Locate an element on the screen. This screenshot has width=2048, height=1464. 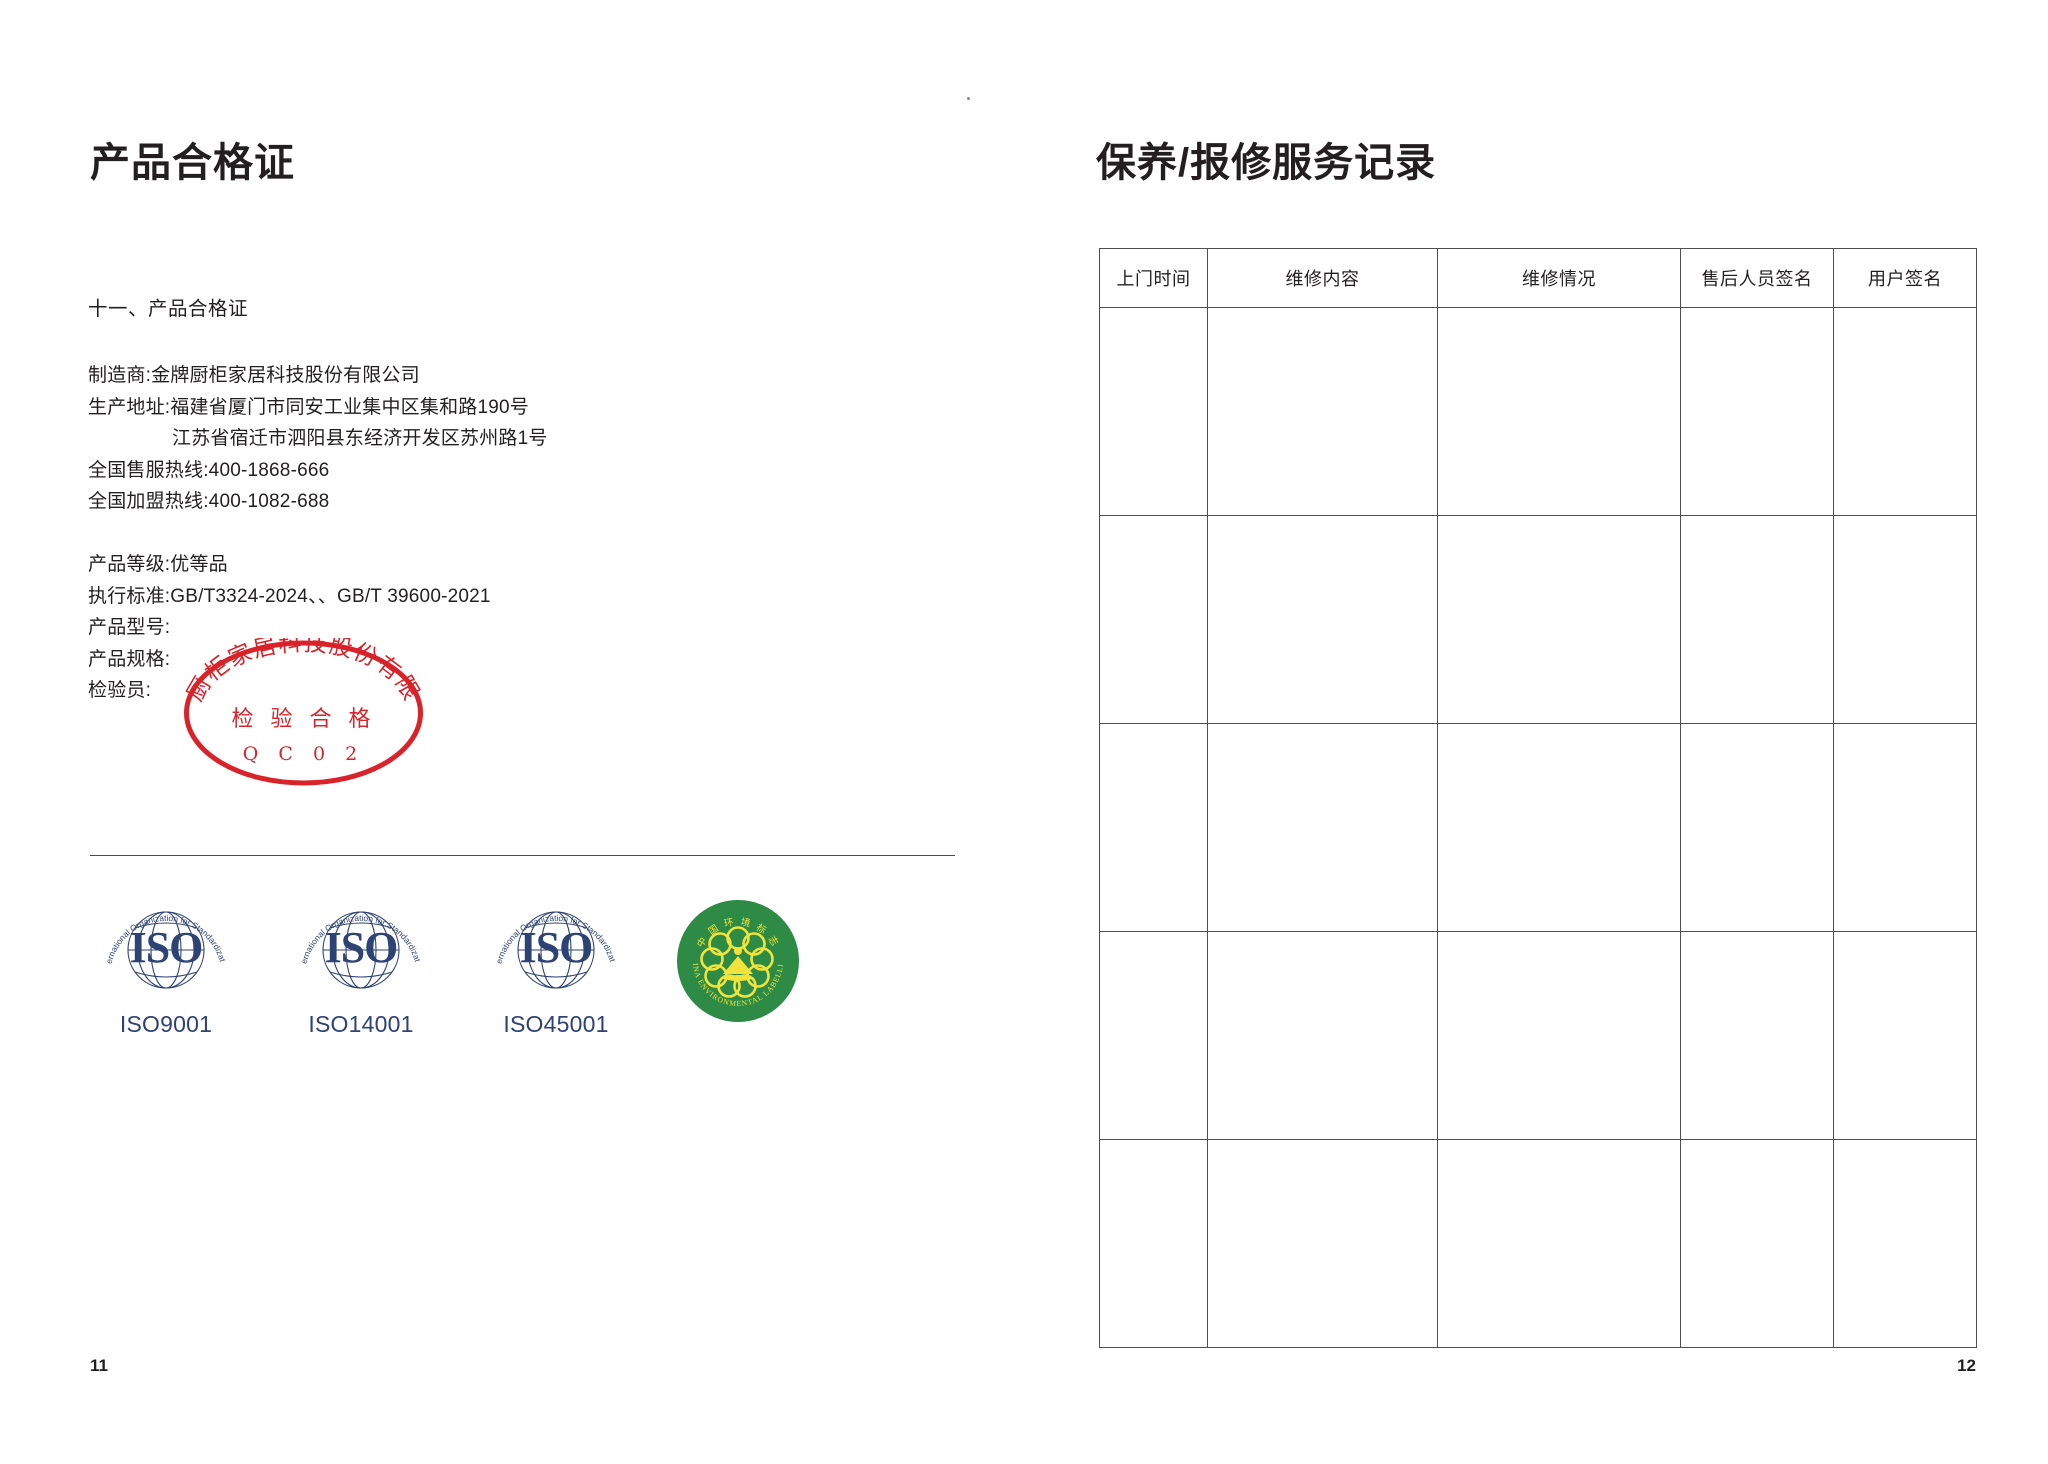
page-title: 产品合格证 is located at coordinates (192, 163).